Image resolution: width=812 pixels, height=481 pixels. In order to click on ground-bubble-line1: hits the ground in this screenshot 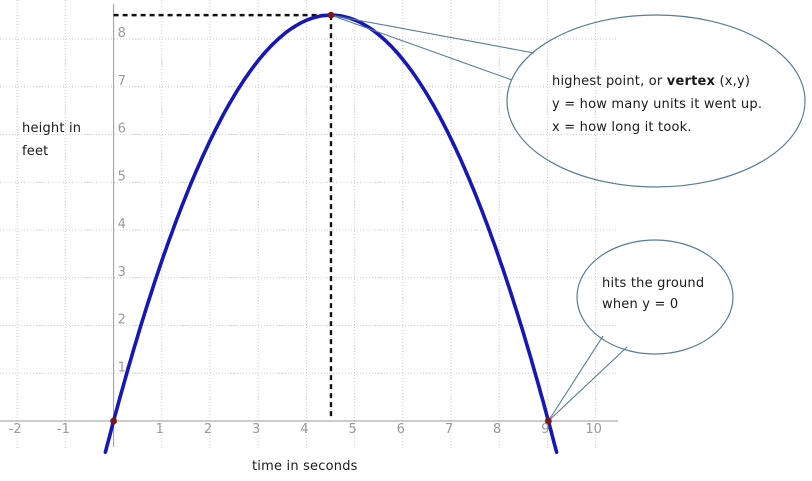, I will do `click(653, 283)`.